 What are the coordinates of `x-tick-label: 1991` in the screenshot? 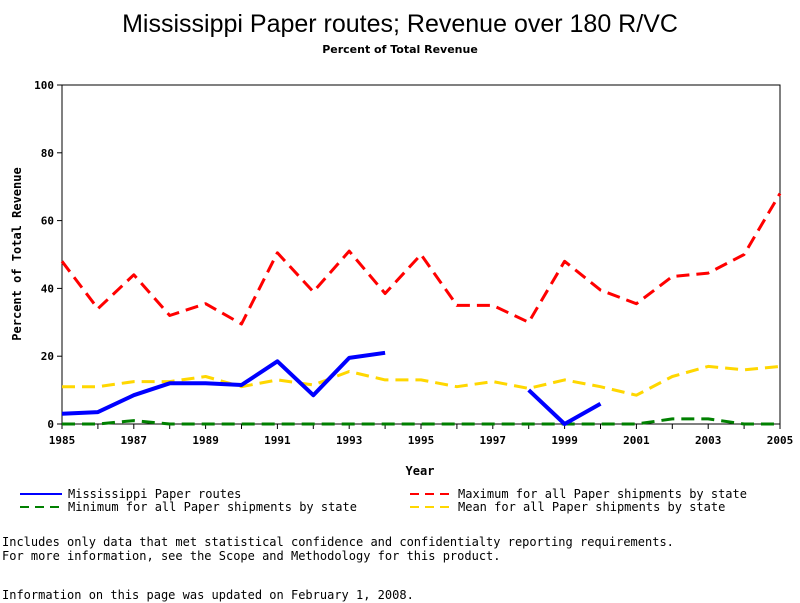 It's located at (277, 440).